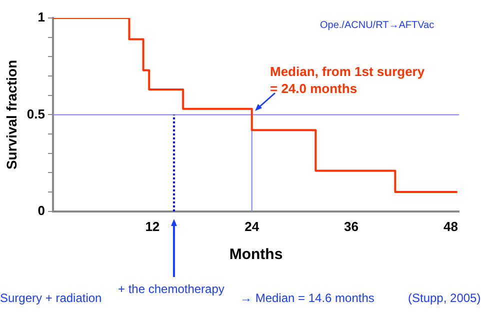  I want to click on y-axis-title: Survival fraction, so click(11, 115).